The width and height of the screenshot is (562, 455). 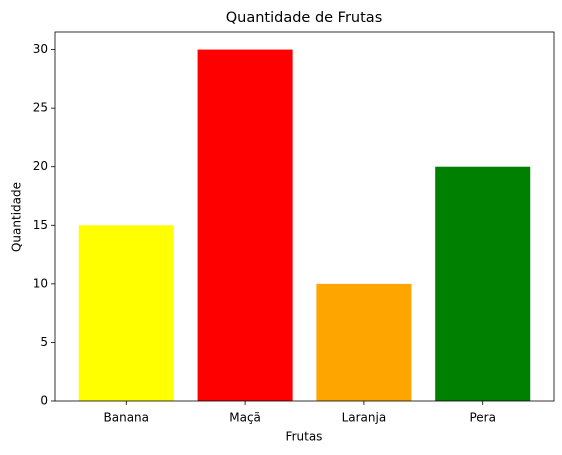 I want to click on y-tick-label: 30, so click(x=40, y=49).